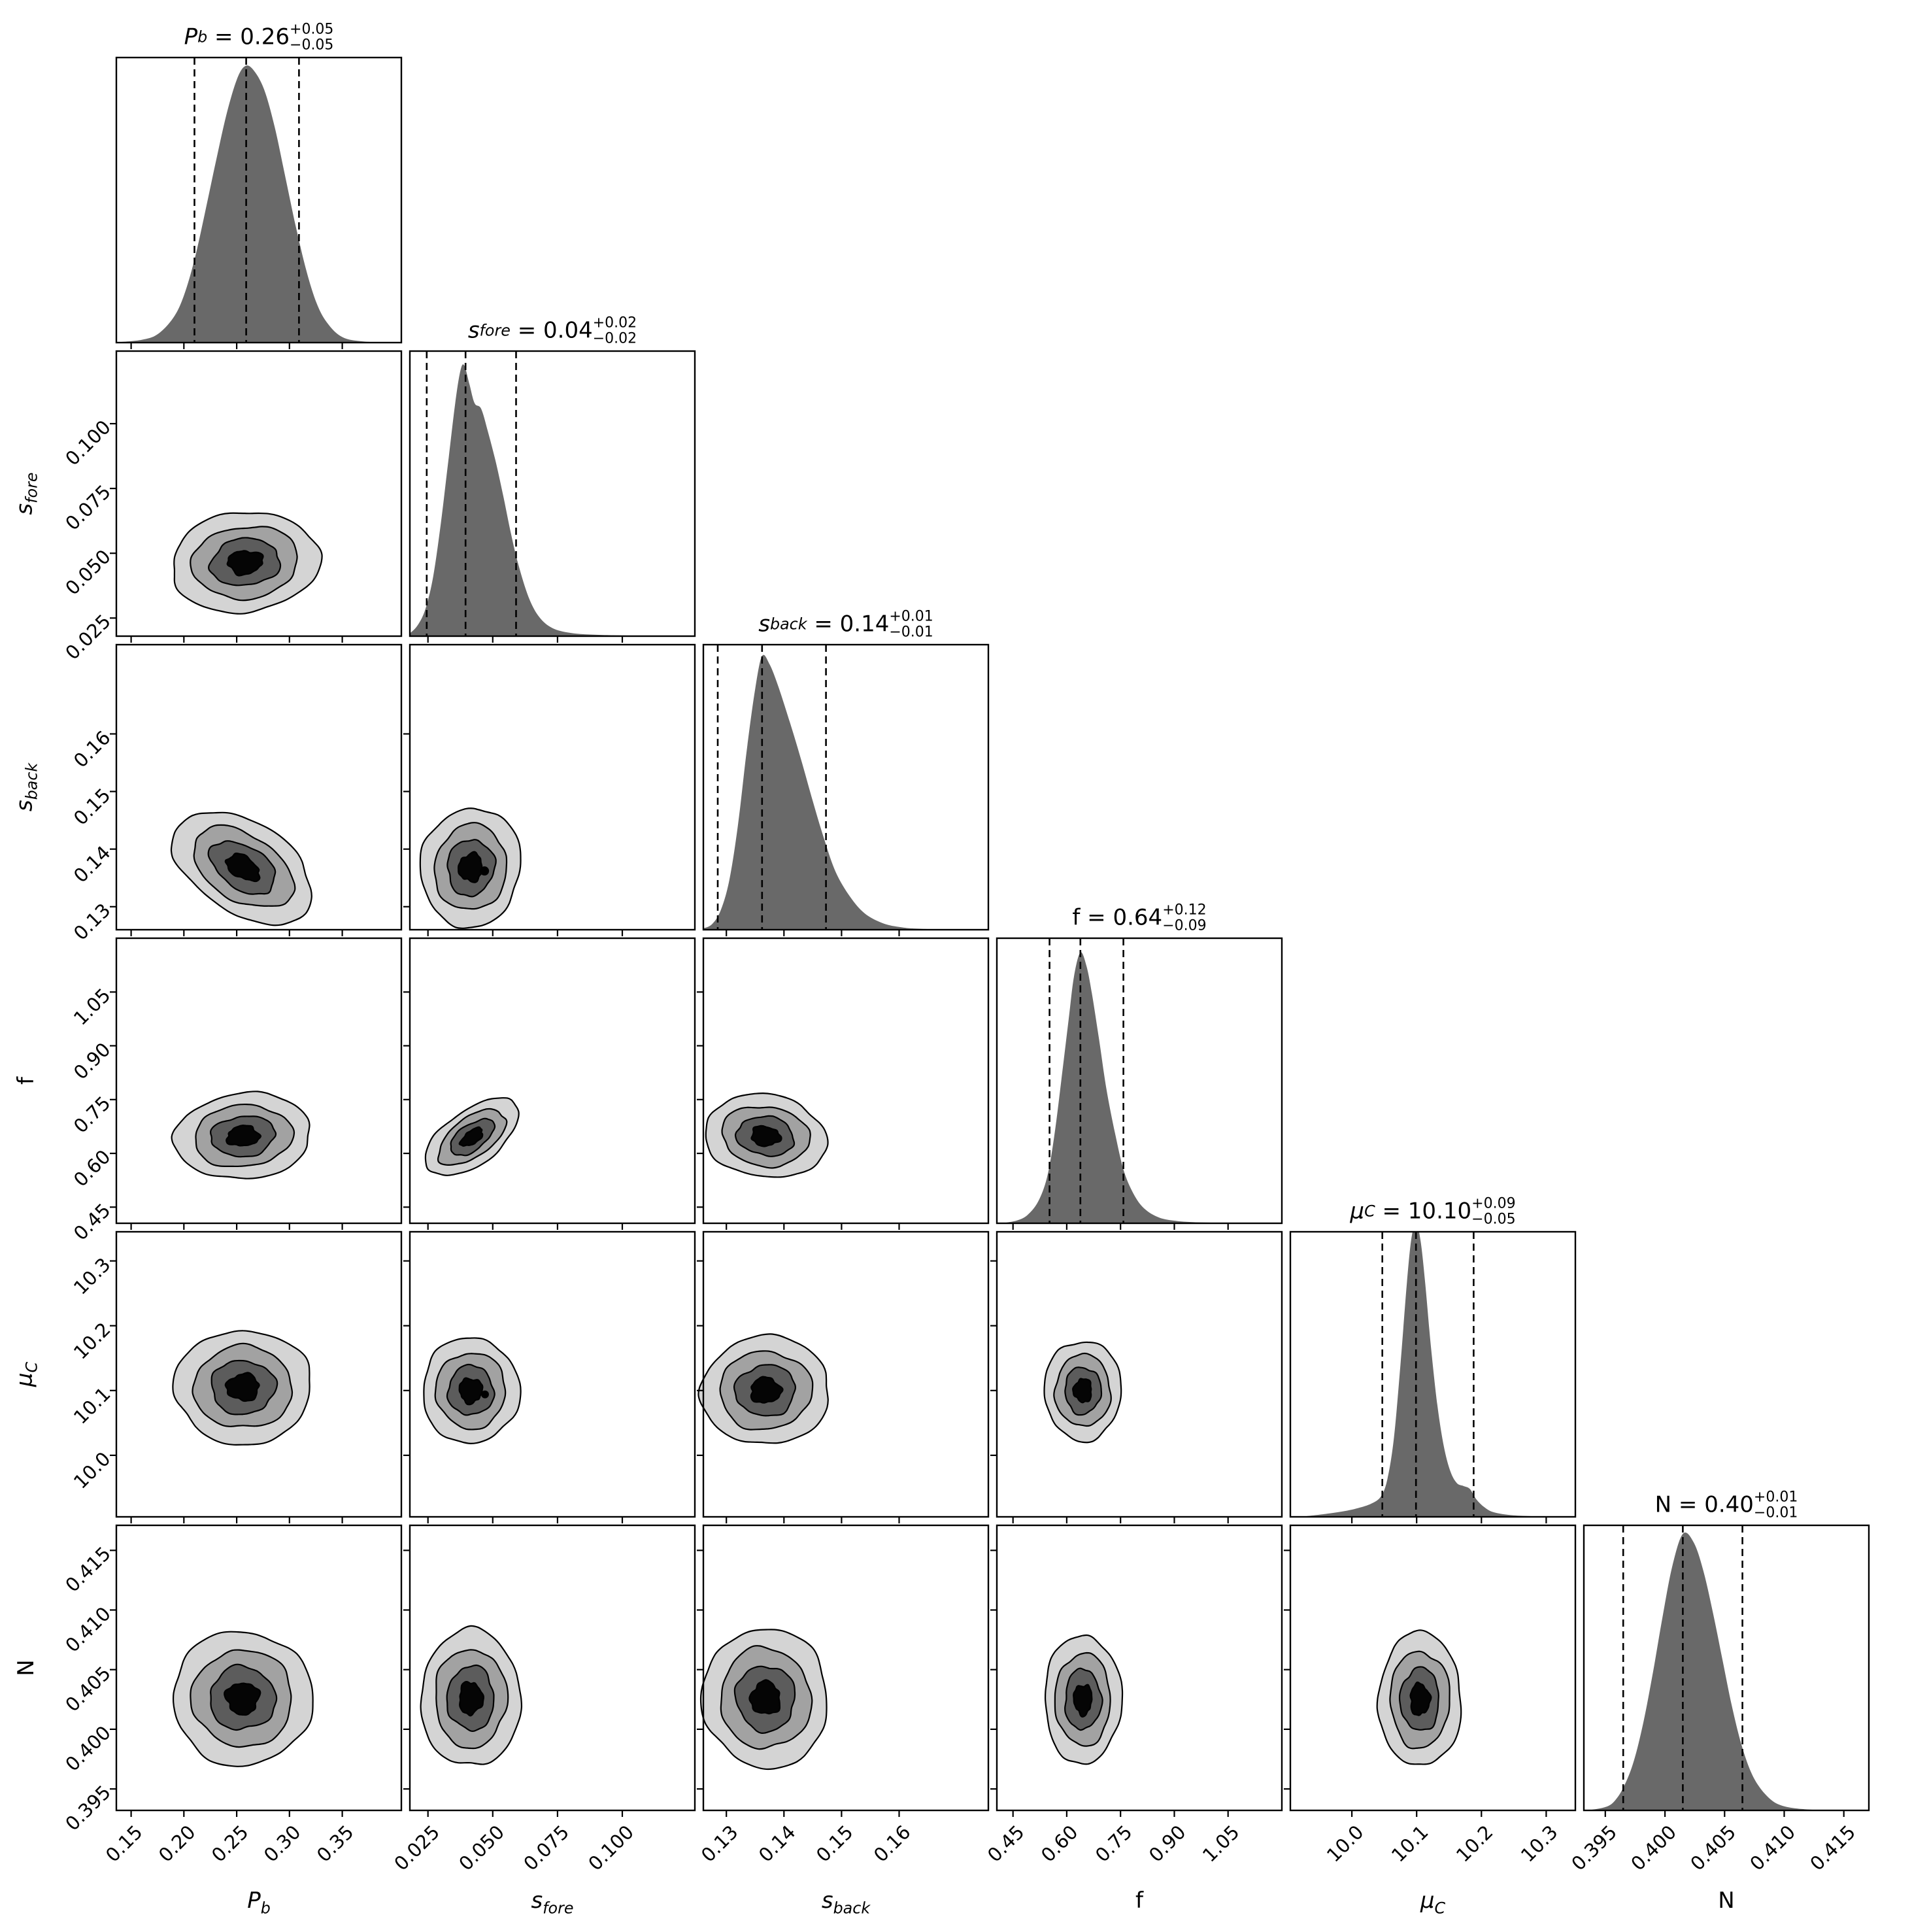 This screenshot has height=1932, width=1912. Describe the element at coordinates (558, 1908) in the screenshot. I see `x-axis-label-sub: fore` at that location.